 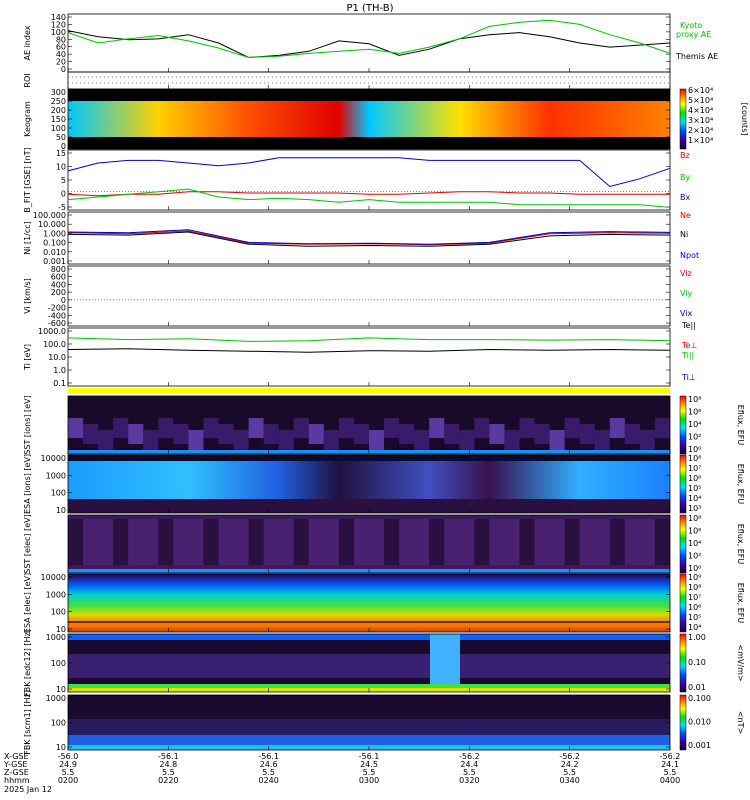 What do you see at coordinates (686, 293) in the screenshot?
I see `legend-viy: Viy` at bounding box center [686, 293].